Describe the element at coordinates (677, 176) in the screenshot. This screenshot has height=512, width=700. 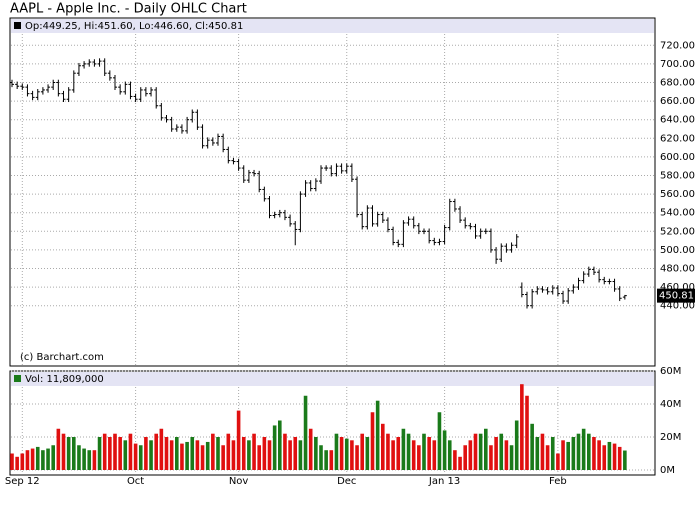
I see `y-tick-label: 580.00` at that location.